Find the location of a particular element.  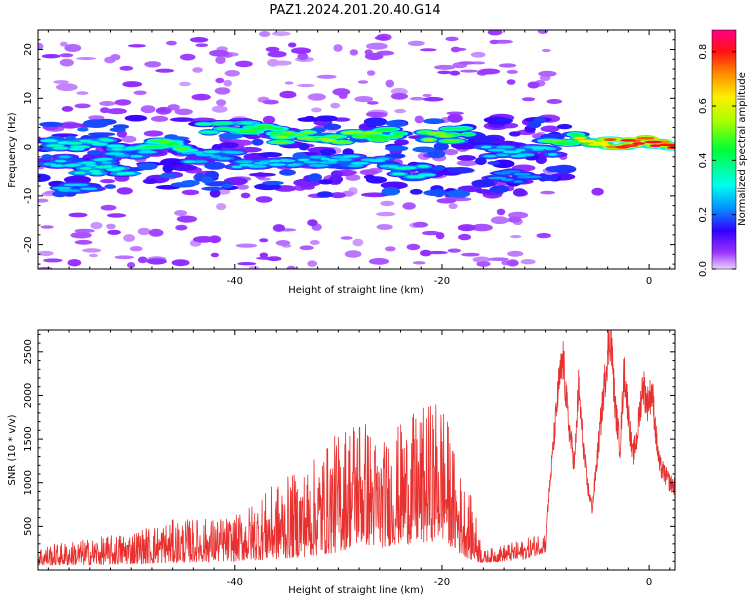

snr-xtick-label: -40 is located at coordinates (235, 582).